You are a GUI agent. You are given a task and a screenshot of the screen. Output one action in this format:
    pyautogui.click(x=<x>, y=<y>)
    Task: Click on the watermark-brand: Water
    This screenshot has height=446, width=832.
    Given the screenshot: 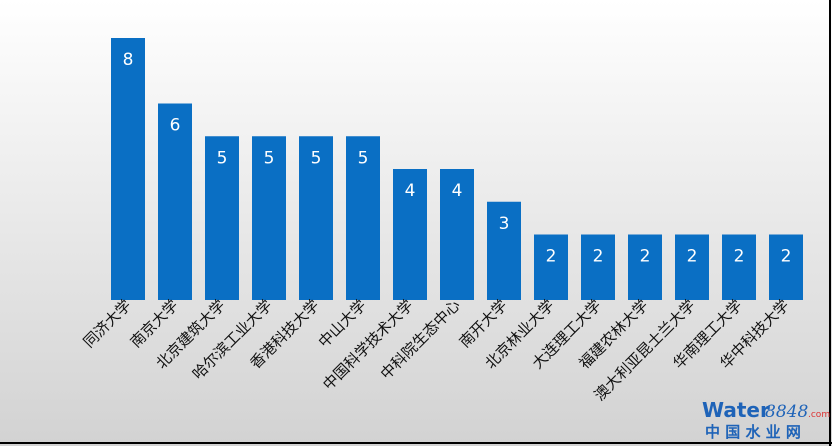 What is the action you would take?
    pyautogui.click(x=736, y=410)
    